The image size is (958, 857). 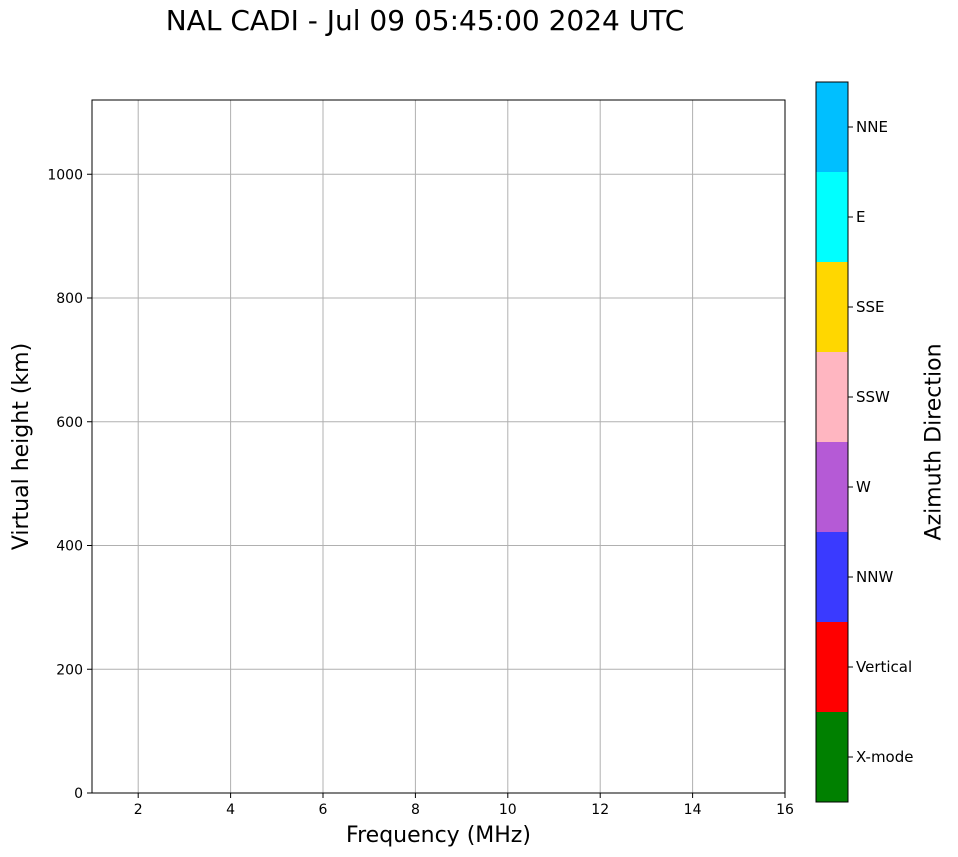 What do you see at coordinates (832, 577) in the screenshot?
I see `colorbar-swatch-nnw` at bounding box center [832, 577].